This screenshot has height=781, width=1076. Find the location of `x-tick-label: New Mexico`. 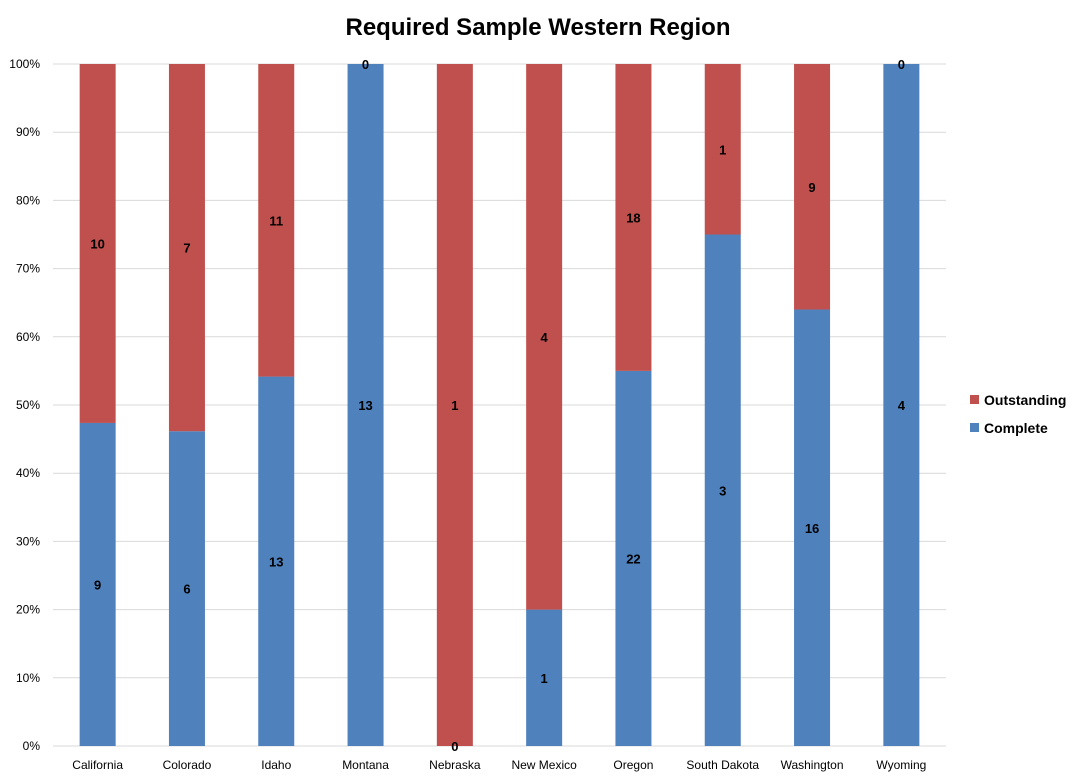

x-tick-label: New Mexico is located at coordinates (544, 765).